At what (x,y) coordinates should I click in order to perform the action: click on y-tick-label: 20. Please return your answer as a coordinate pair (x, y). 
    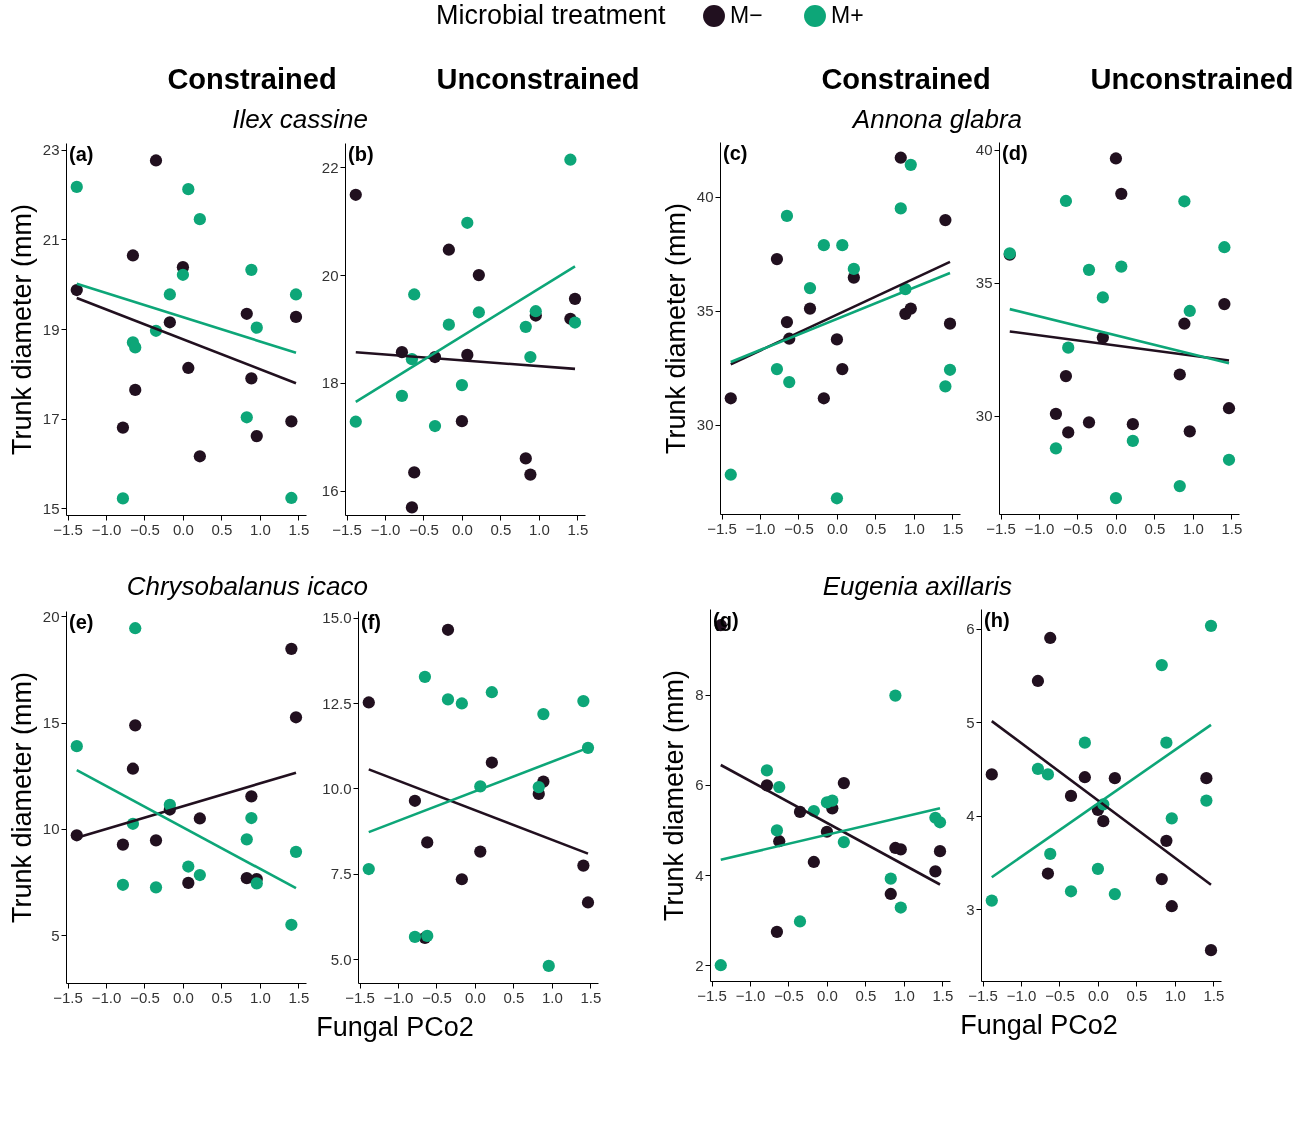
    Looking at the image, I should click on (51, 616).